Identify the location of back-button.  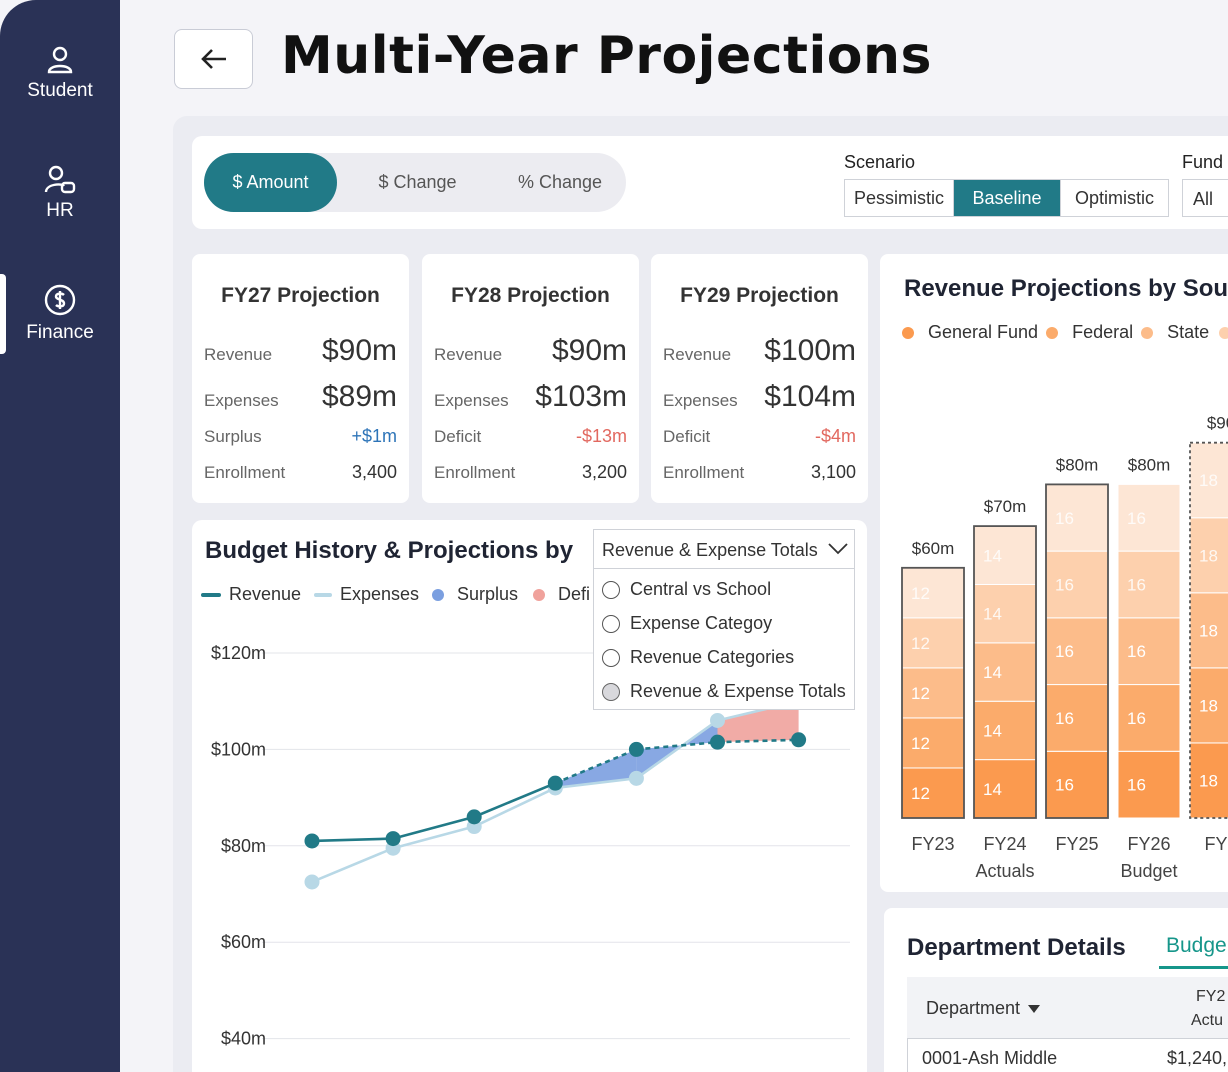
(213, 59).